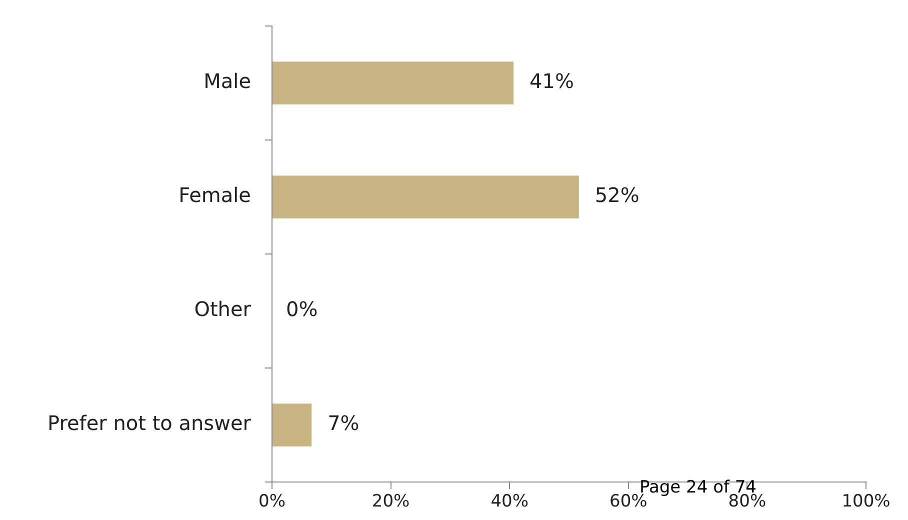  Describe the element at coordinates (391, 502) in the screenshot. I see `x-tick-label: 20%` at that location.